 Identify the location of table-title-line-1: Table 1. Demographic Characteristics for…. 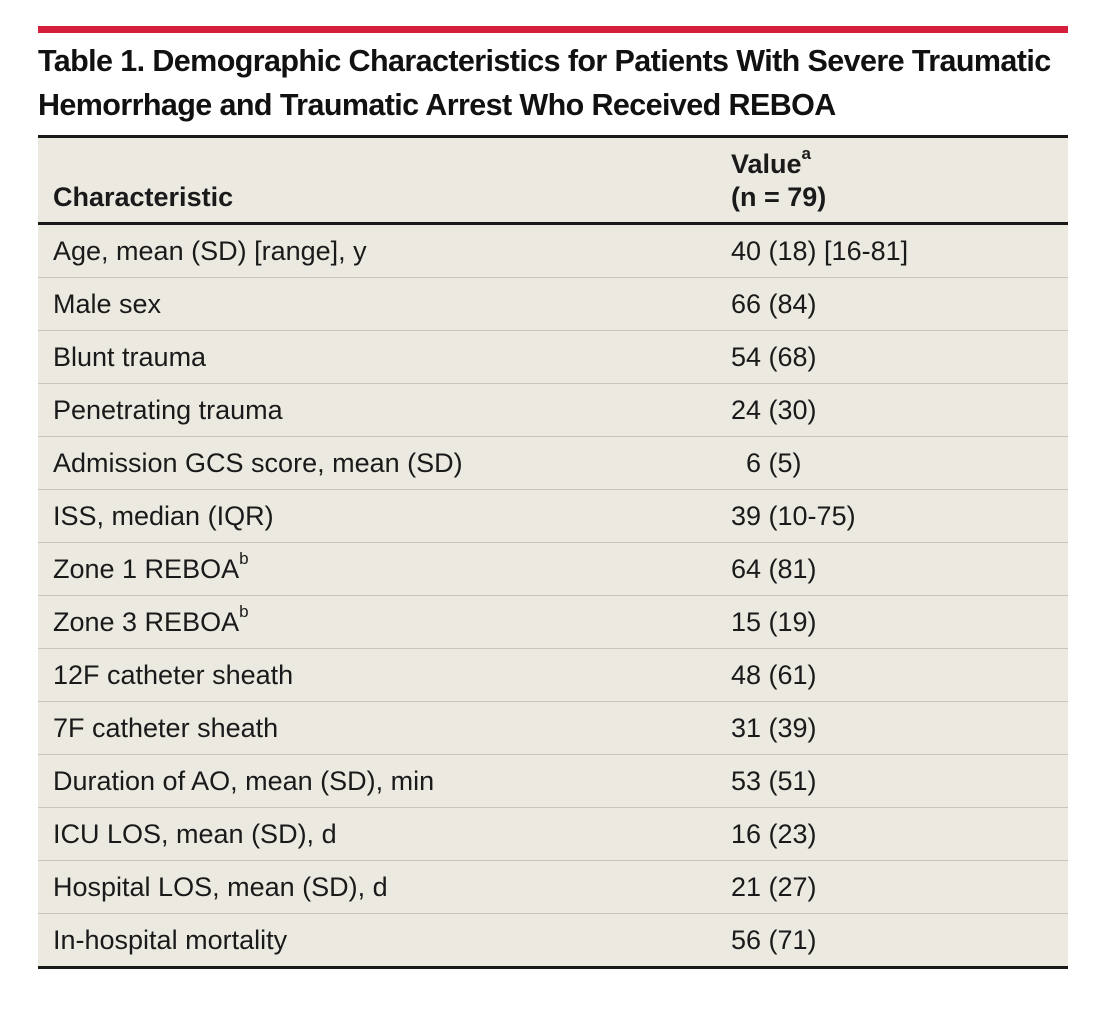
(544, 61).